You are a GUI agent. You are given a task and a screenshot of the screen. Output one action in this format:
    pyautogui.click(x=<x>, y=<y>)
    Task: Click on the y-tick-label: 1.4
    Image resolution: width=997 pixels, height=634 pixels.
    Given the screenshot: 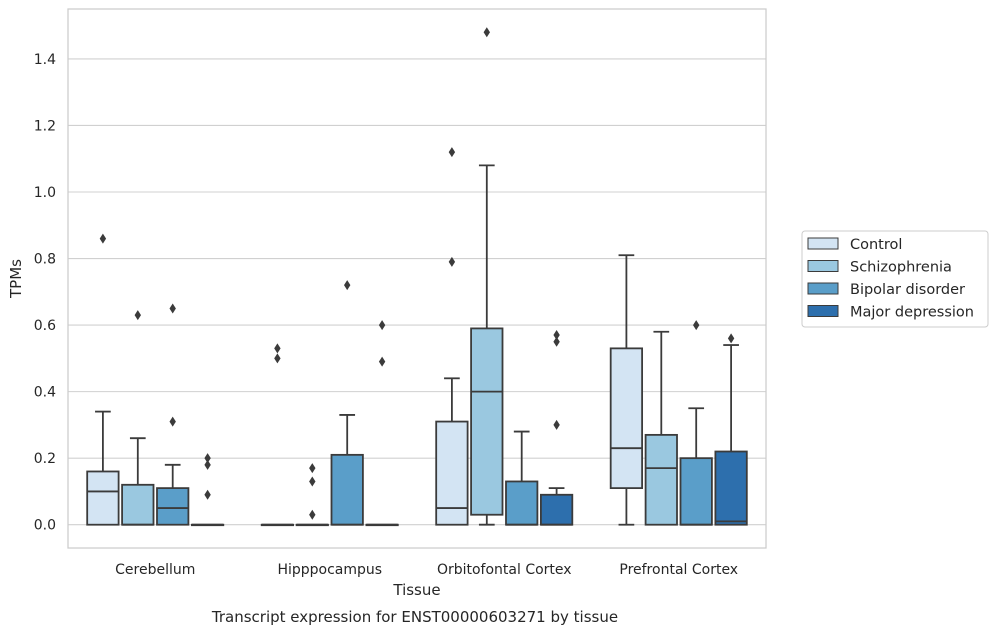 What is the action you would take?
    pyautogui.click(x=45, y=60)
    